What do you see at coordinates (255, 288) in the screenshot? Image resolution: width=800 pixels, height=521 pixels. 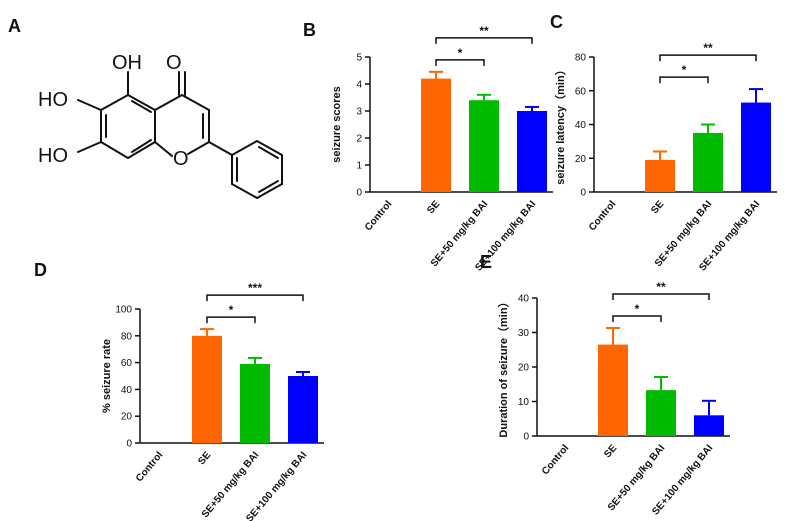 I see `d-significance-label-1: ***` at bounding box center [255, 288].